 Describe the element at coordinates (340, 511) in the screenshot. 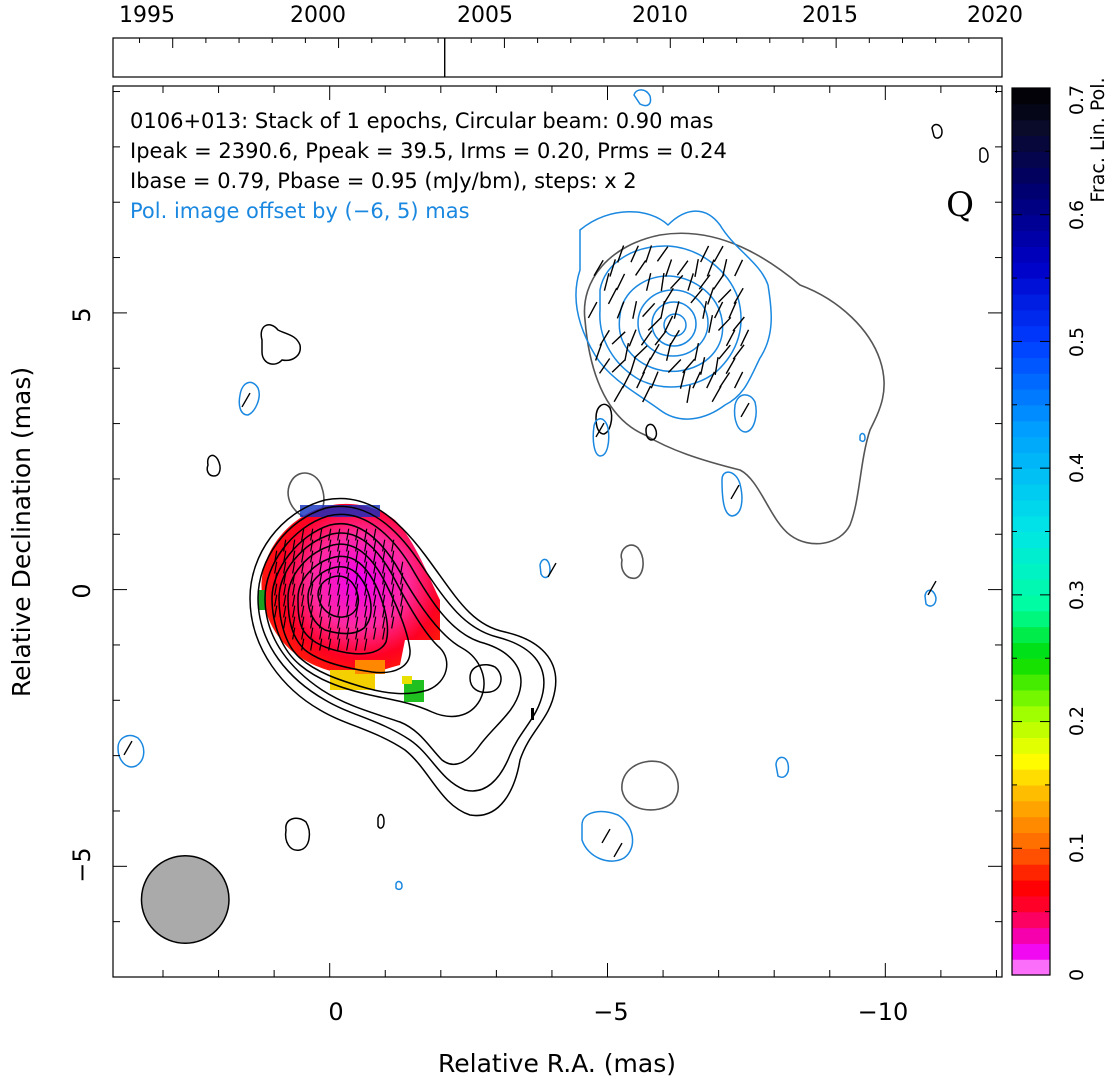

I see `frac-pol-top-edge` at that location.